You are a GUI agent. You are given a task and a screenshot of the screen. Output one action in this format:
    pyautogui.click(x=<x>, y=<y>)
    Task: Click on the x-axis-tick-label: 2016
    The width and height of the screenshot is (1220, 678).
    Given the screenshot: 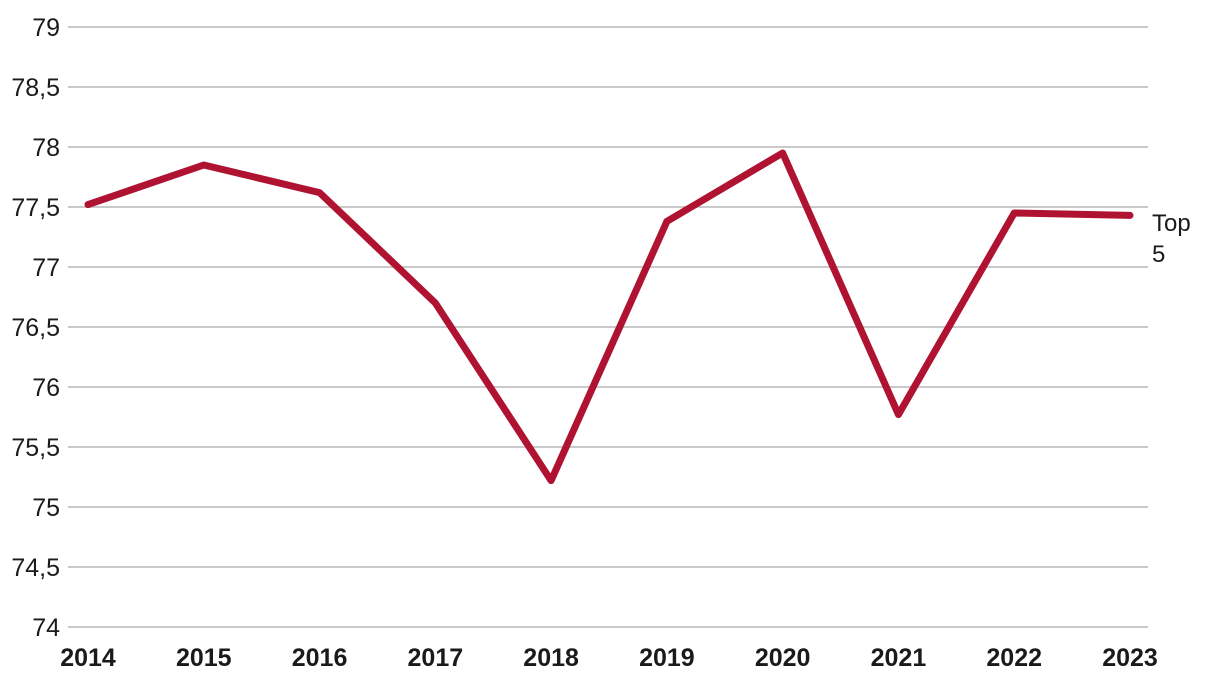 What is the action you would take?
    pyautogui.click(x=320, y=658)
    